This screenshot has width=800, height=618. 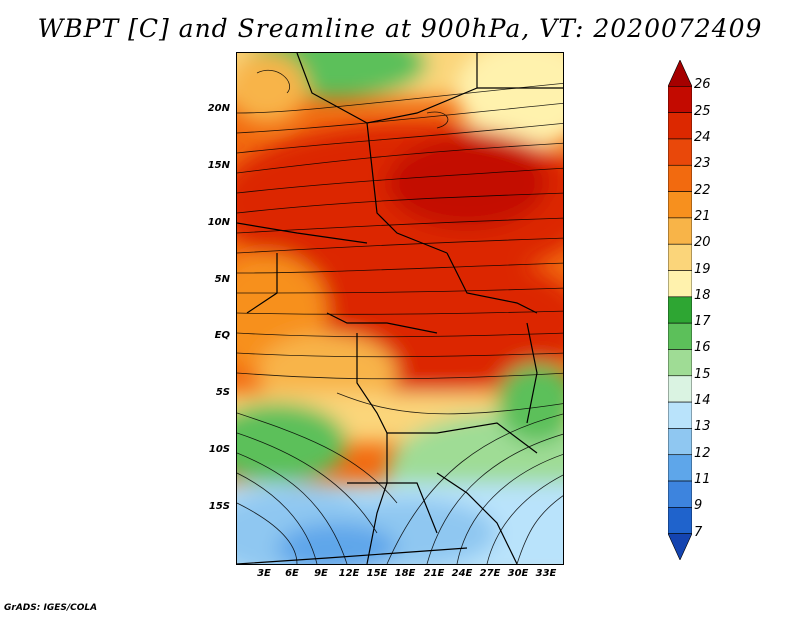 I want to click on lon-label-9e: 9E, so click(x=321, y=573).